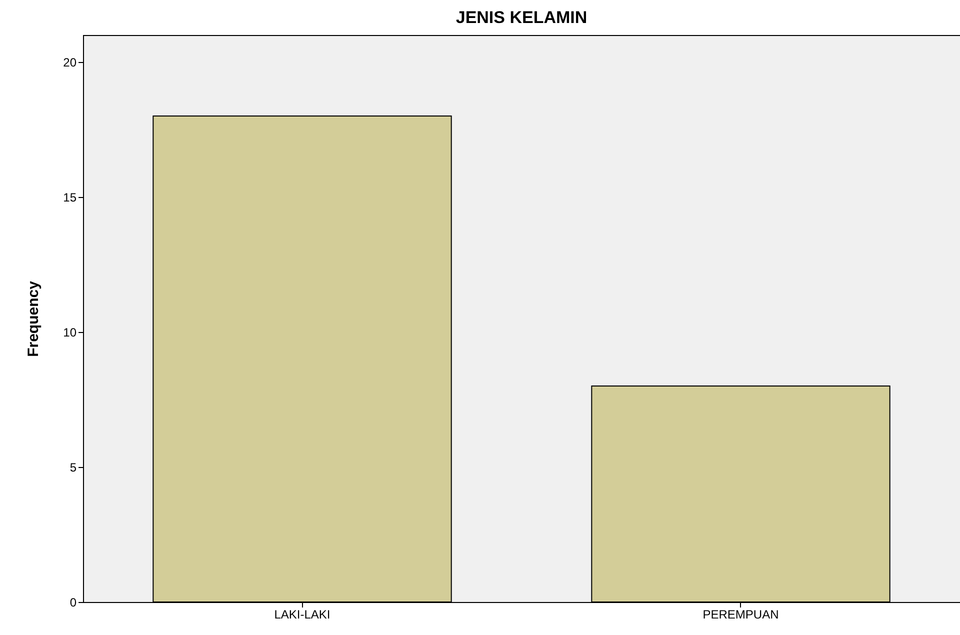  I want to click on y-axis-title: Frequency, so click(33, 318).